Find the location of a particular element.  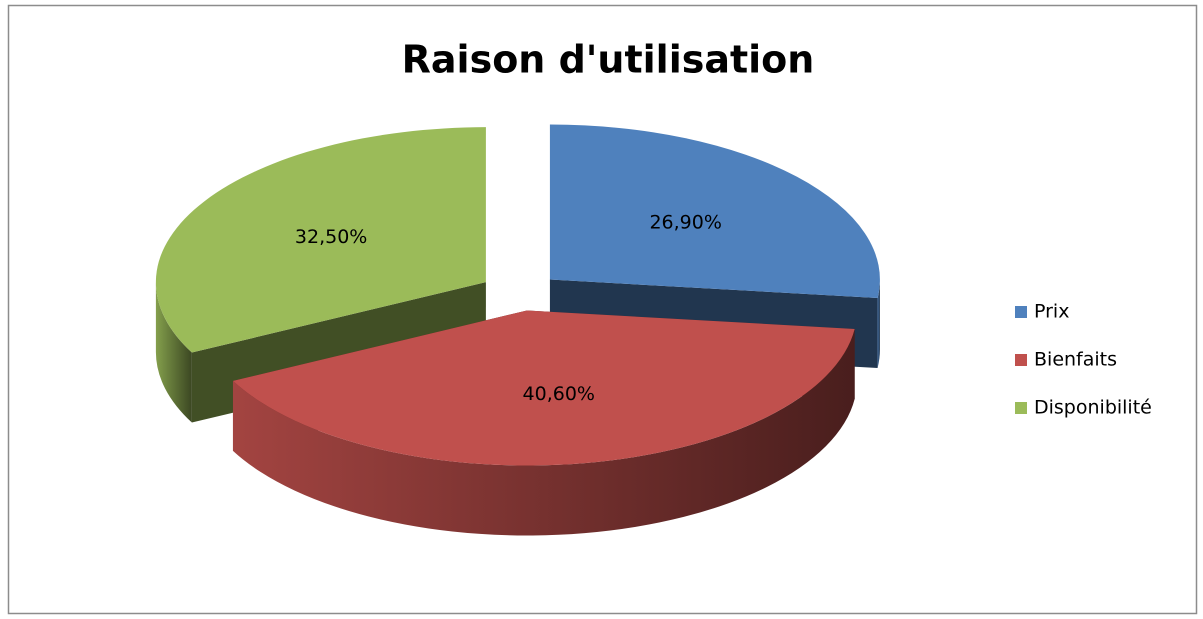

data-label: 40,60% is located at coordinates (559, 394).